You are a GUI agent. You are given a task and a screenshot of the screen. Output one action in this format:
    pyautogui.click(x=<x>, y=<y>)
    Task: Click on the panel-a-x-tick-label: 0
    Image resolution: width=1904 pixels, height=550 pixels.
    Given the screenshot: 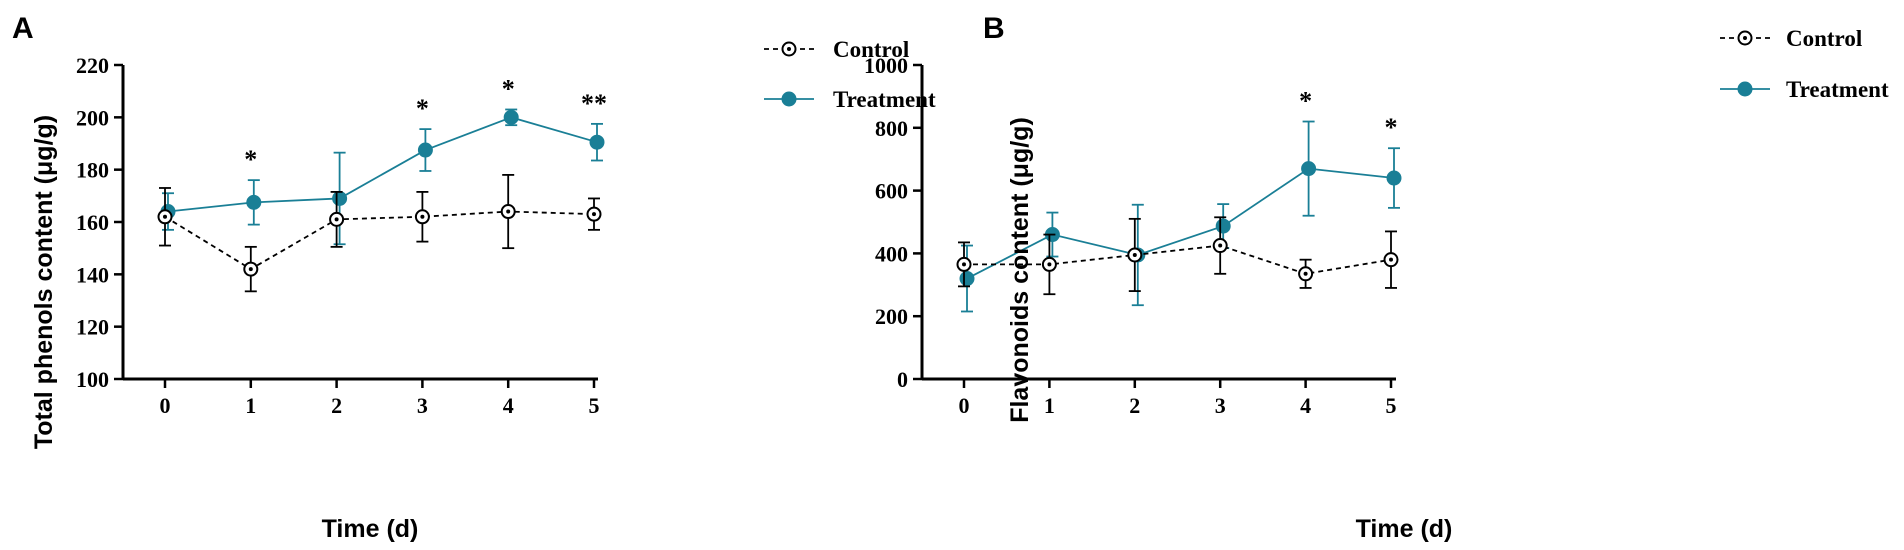 What is the action you would take?
    pyautogui.click(x=165, y=405)
    